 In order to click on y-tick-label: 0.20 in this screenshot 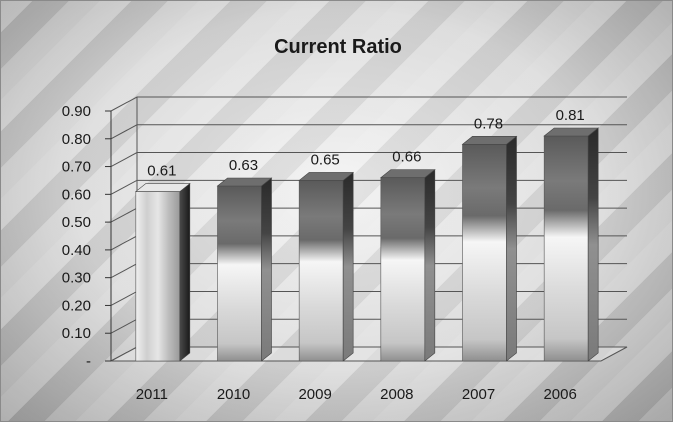, I will do `click(76, 305)`.